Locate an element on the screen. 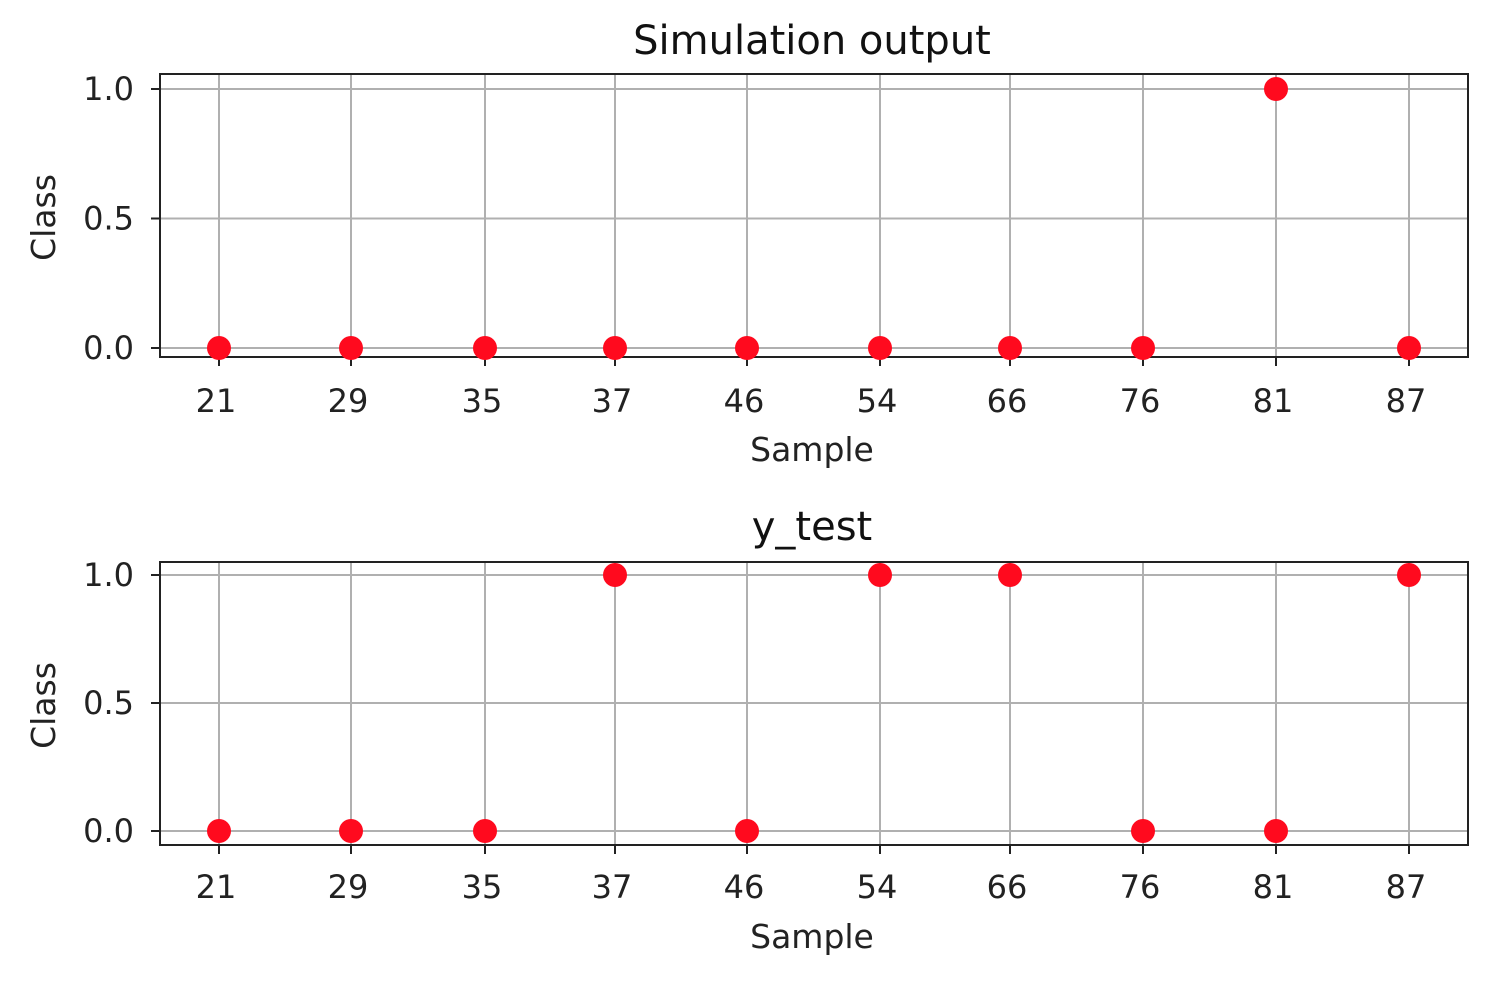 The height and width of the screenshot is (982, 1510). chart-title: Simulation output is located at coordinates (812, 41).